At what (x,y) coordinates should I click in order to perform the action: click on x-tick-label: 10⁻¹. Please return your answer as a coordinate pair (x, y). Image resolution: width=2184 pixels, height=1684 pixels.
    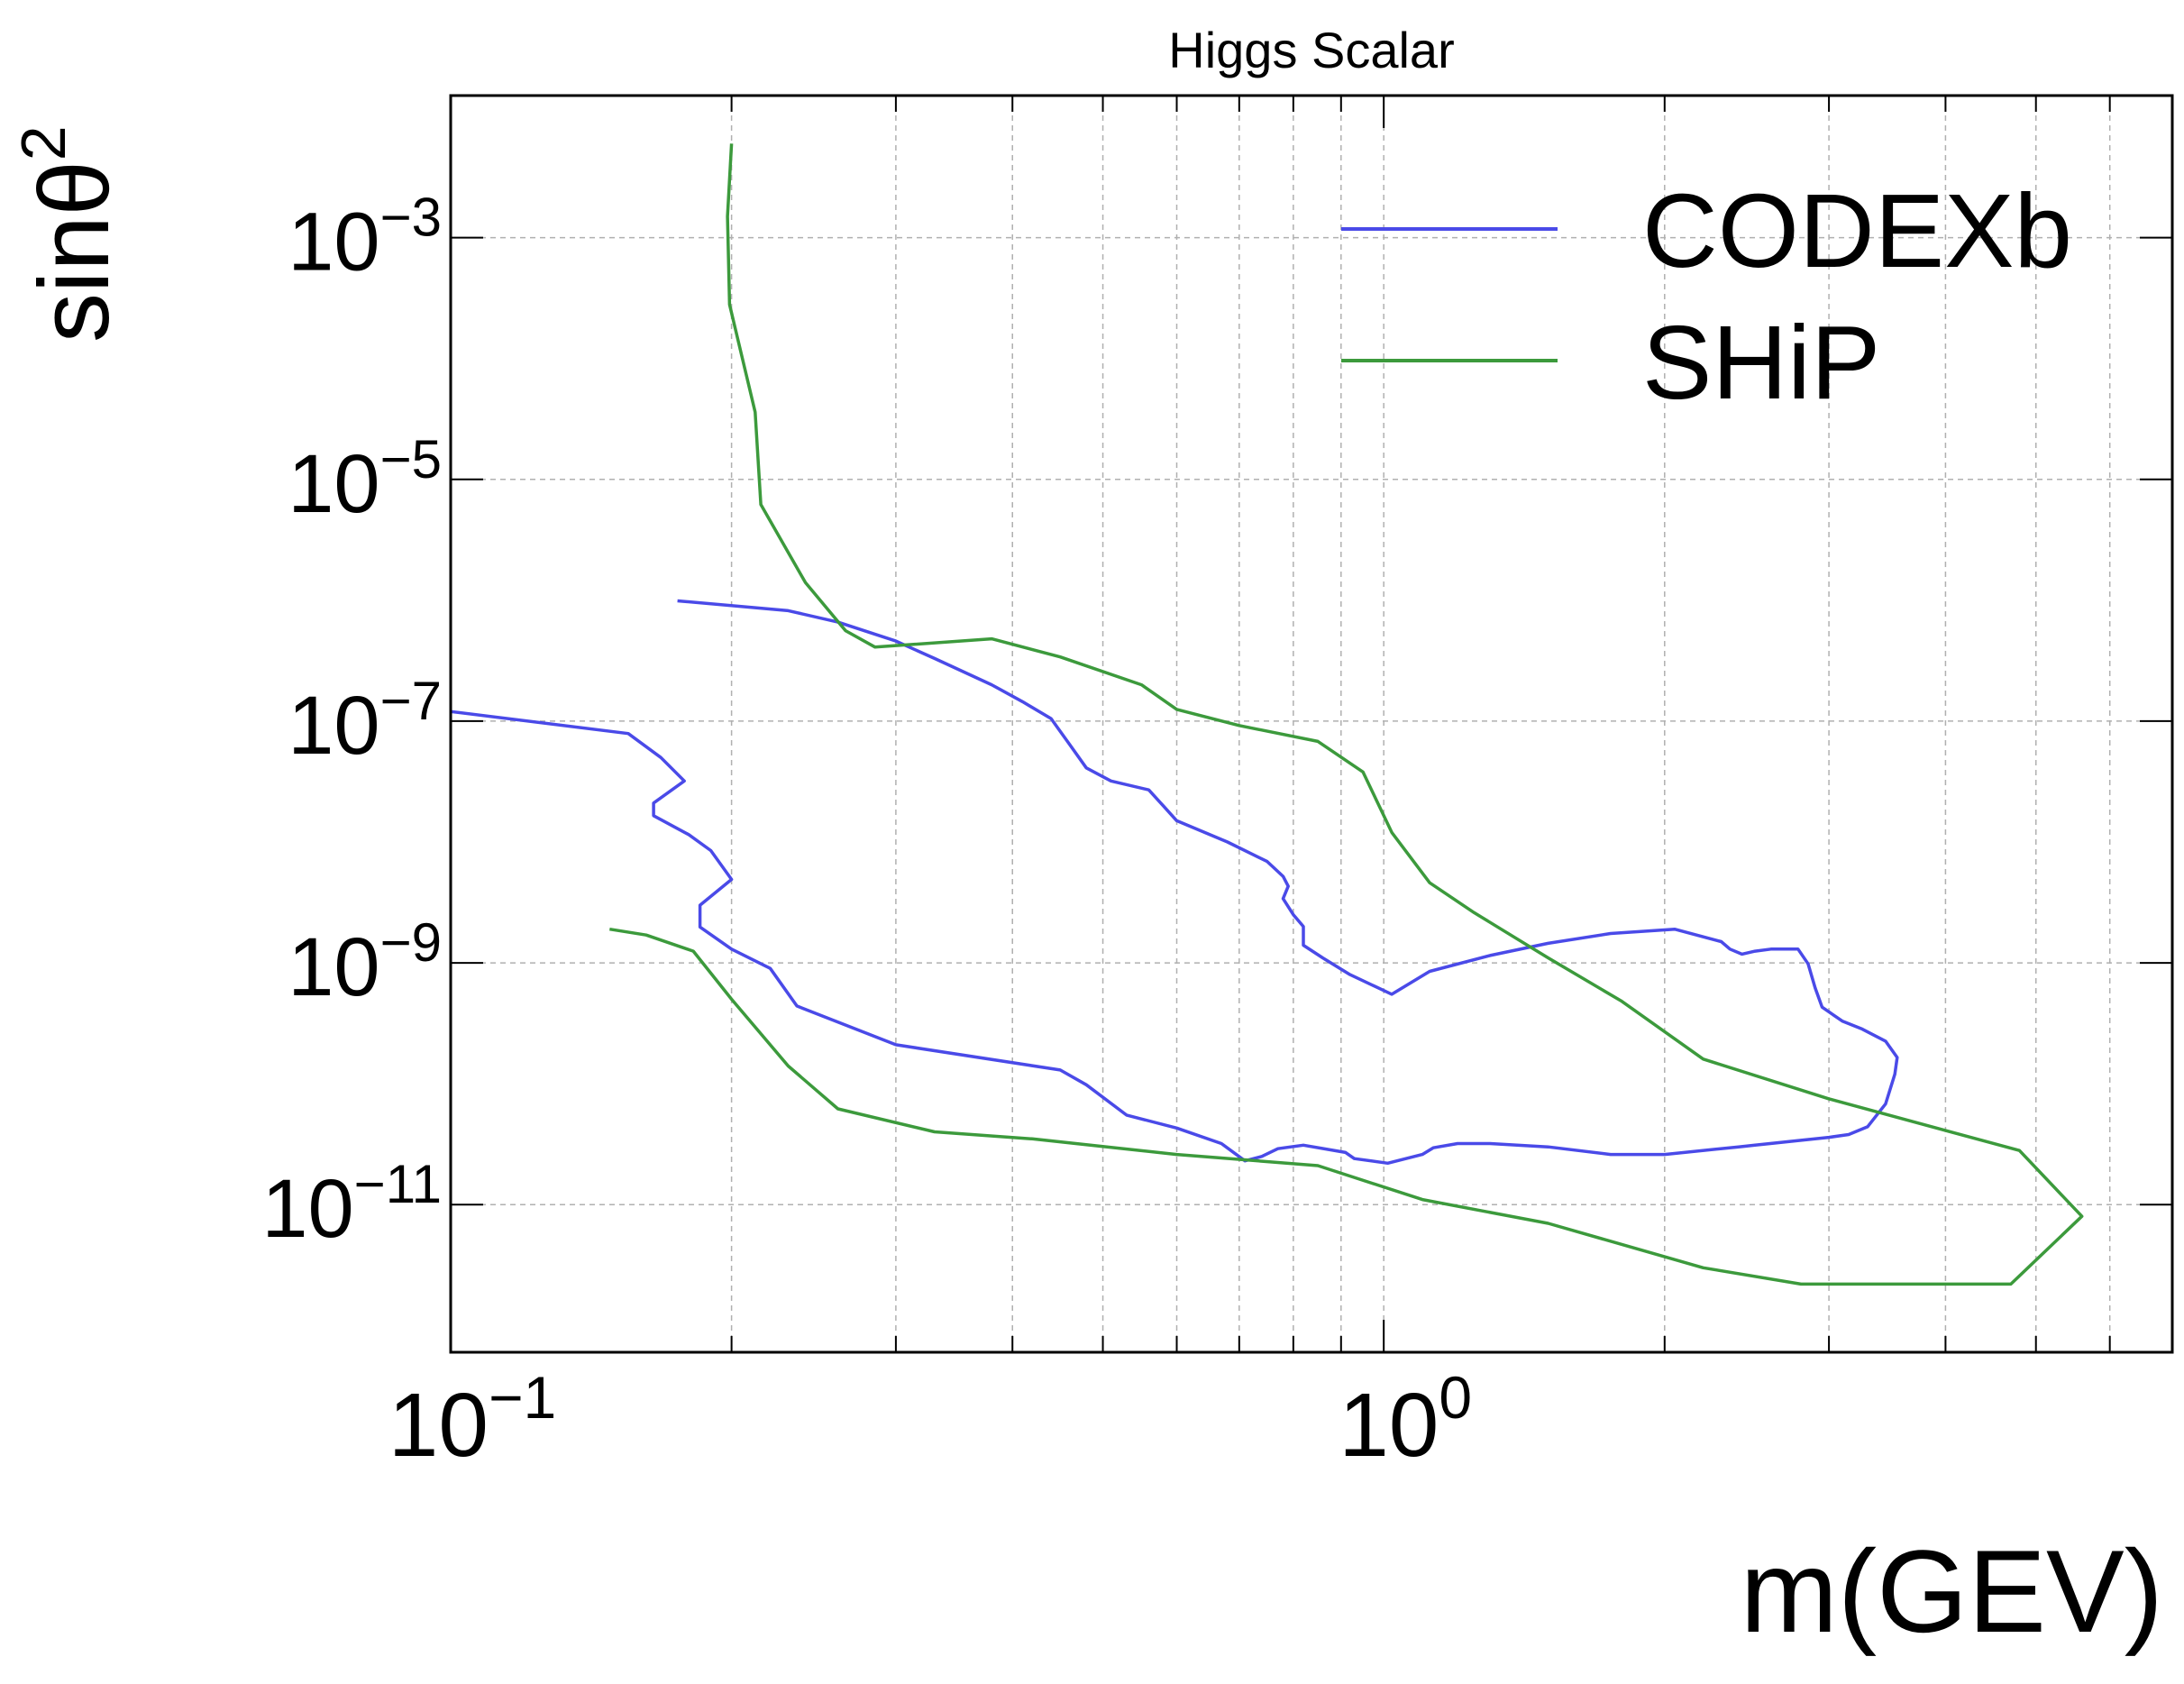
    Looking at the image, I should click on (472, 1420).